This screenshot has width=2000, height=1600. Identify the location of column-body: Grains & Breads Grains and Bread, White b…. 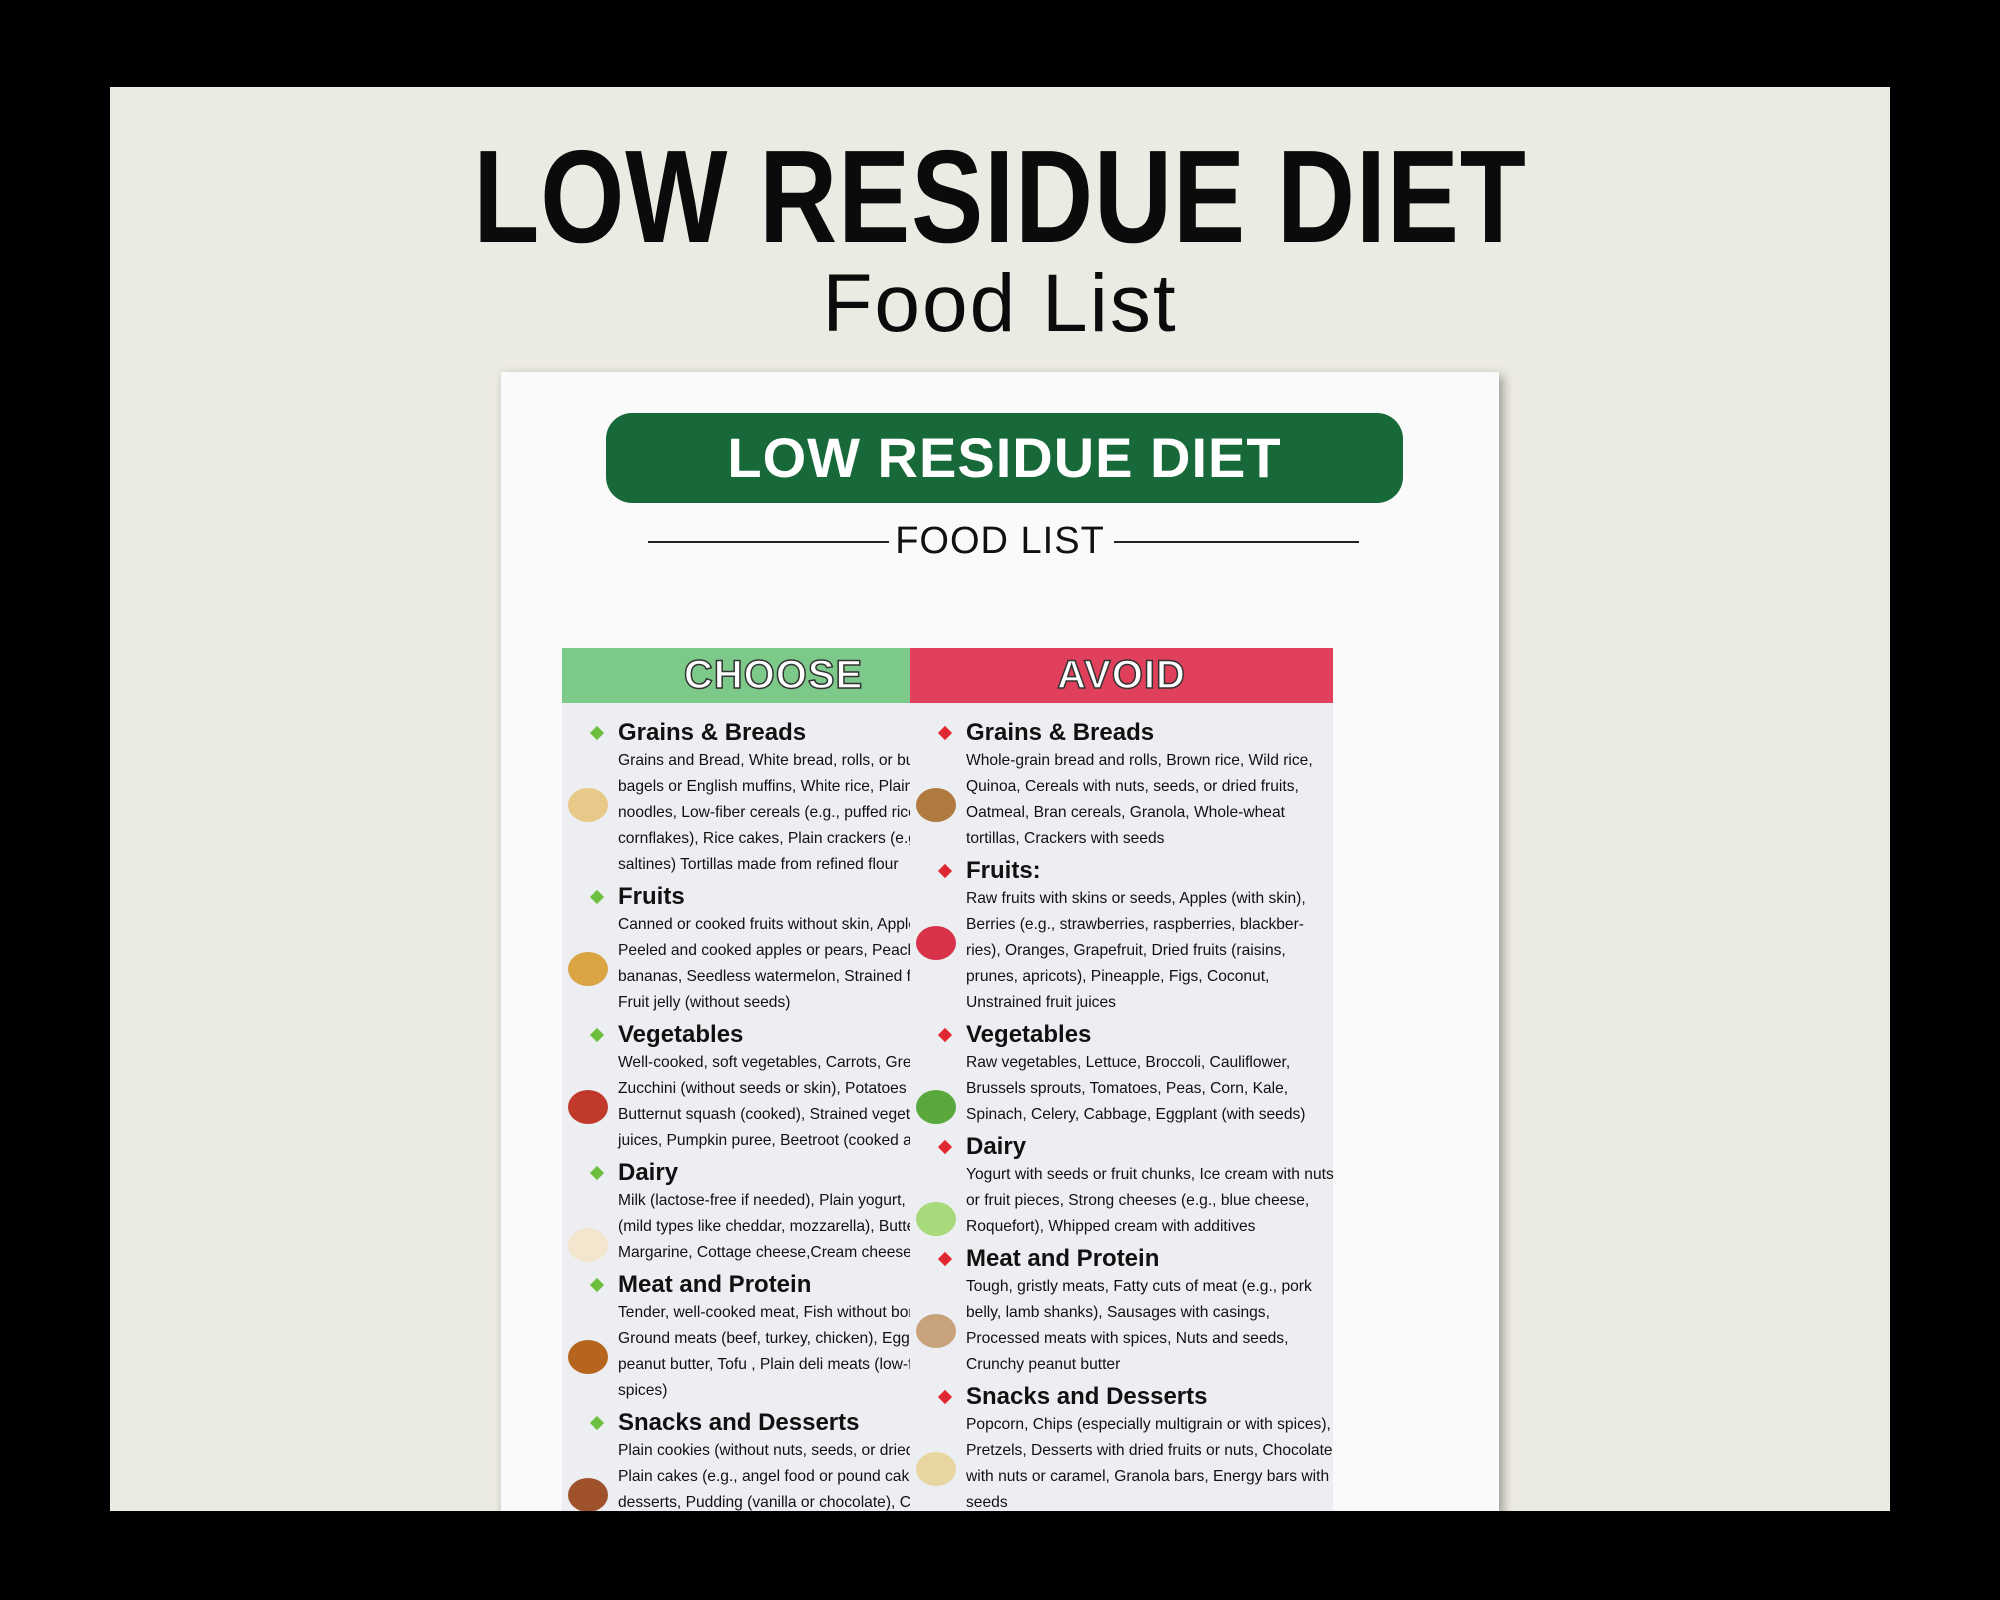
(777, 1114).